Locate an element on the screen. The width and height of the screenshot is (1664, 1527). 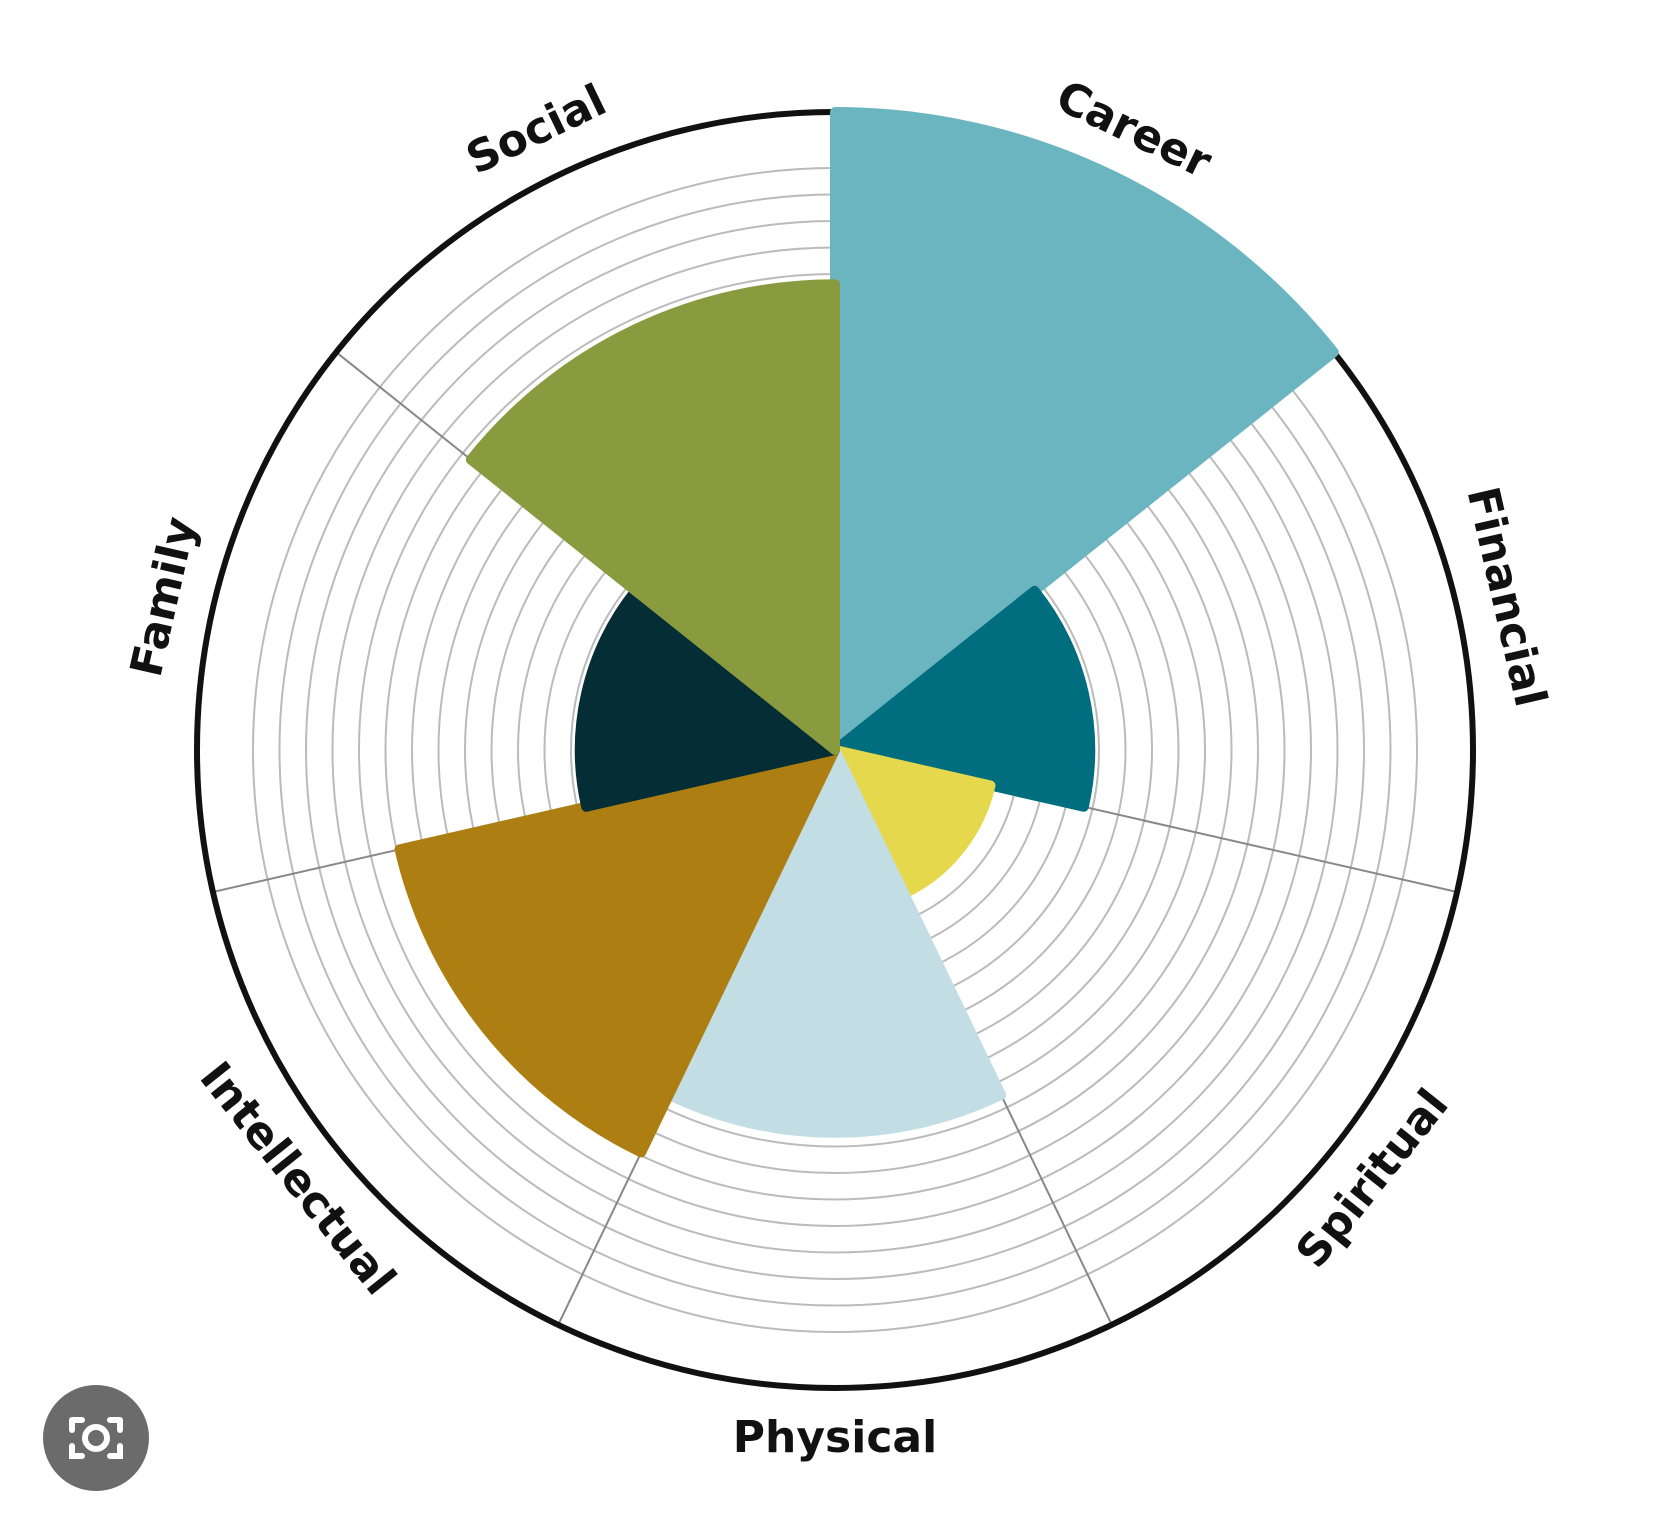
lens-icon-center is located at coordinates (96, 1438).